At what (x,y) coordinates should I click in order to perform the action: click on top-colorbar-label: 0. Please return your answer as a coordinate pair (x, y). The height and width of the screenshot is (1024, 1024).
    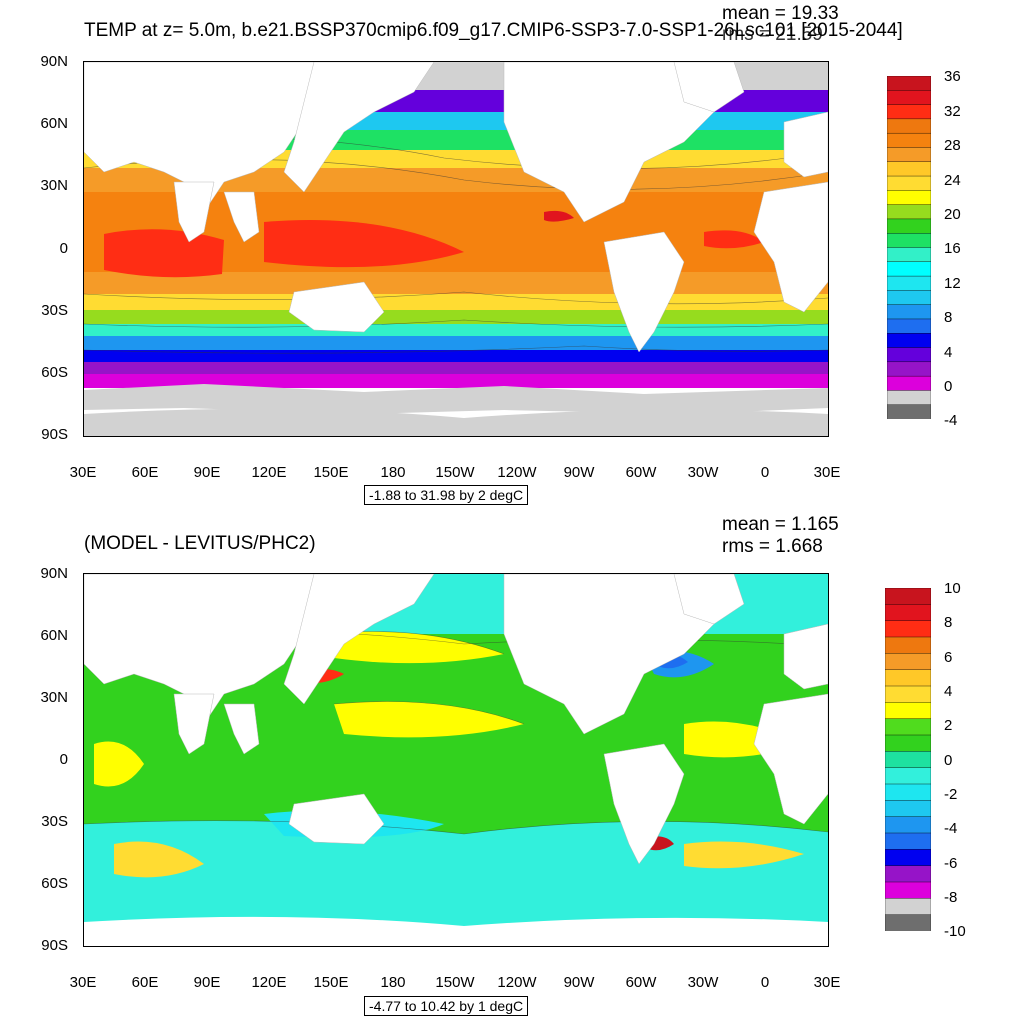
    Looking at the image, I should click on (948, 386).